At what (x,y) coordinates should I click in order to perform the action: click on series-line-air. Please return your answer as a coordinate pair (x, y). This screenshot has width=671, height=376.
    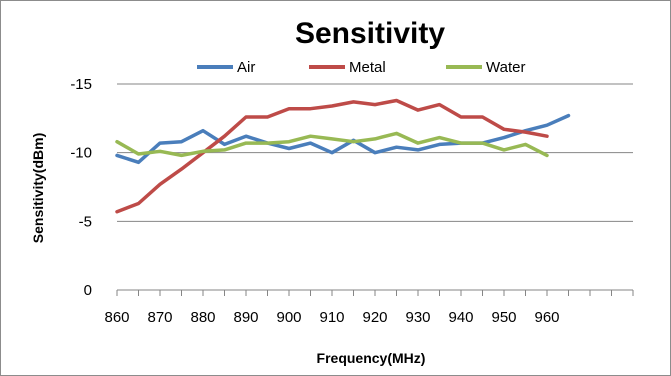
    Looking at the image, I should click on (343, 139).